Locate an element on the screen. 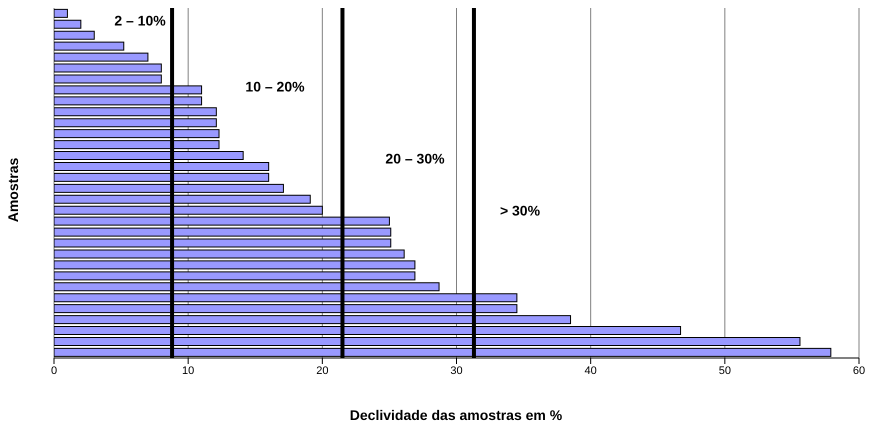 The height and width of the screenshot is (436, 869). annotation: 20 – 30% is located at coordinates (415, 158).